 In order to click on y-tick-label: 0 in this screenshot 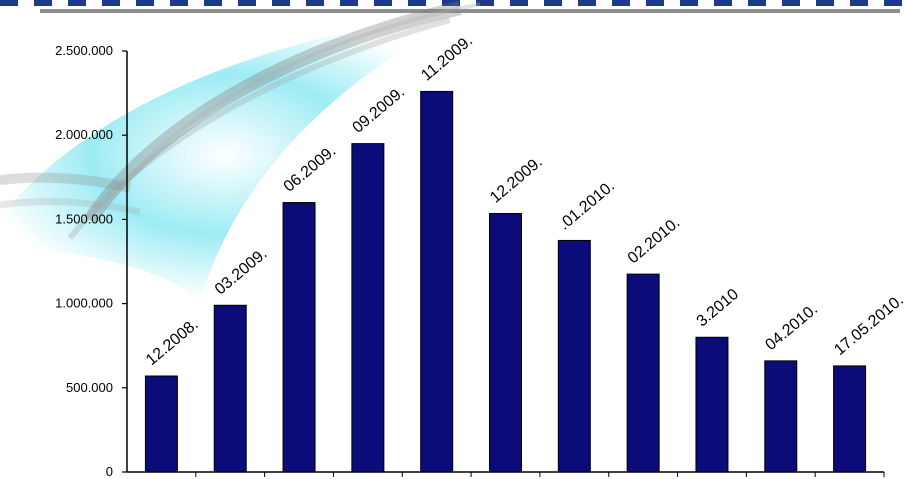, I will do `click(109, 471)`.